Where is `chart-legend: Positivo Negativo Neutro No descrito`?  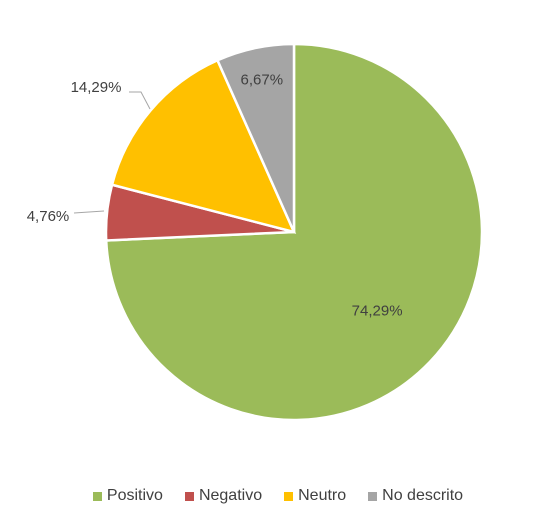 chart-legend: Positivo Negativo Neutro No descrito is located at coordinates (278, 496).